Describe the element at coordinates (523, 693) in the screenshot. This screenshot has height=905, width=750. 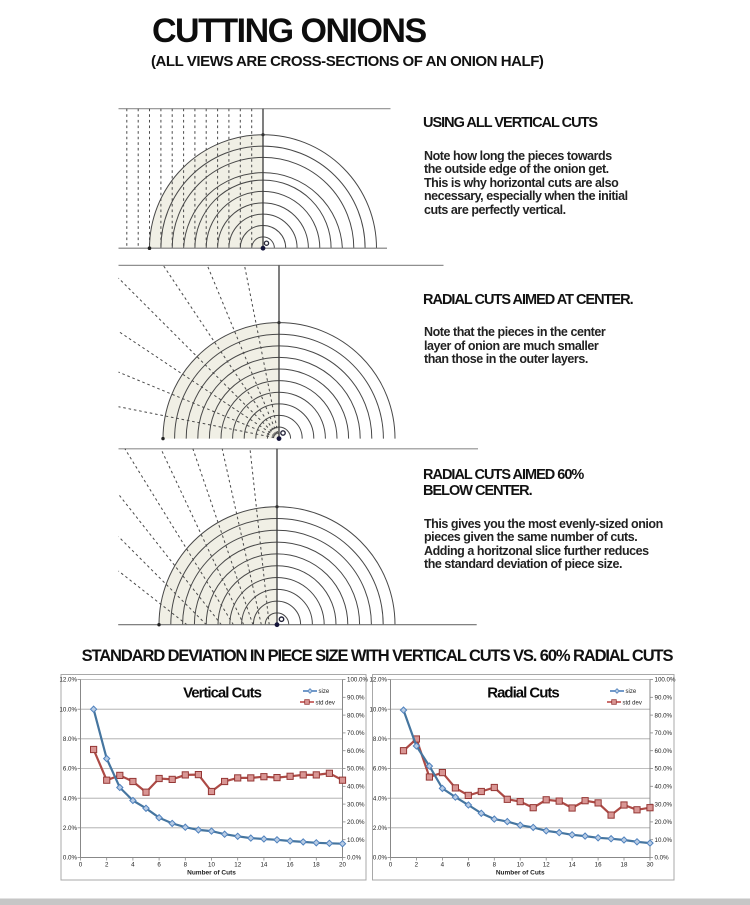
I see `svg-text: Radial Cuts` at that location.